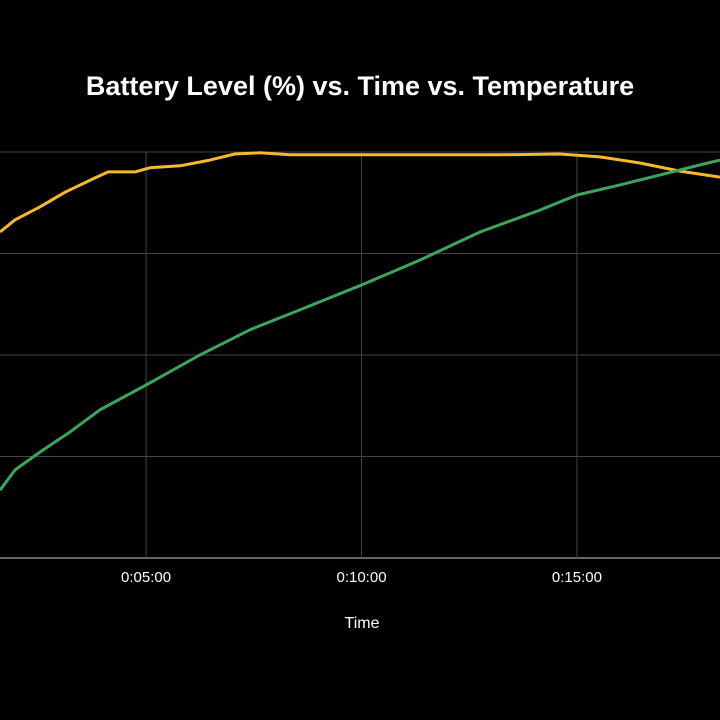 The height and width of the screenshot is (720, 720). I want to click on data-line, so click(360, 192).